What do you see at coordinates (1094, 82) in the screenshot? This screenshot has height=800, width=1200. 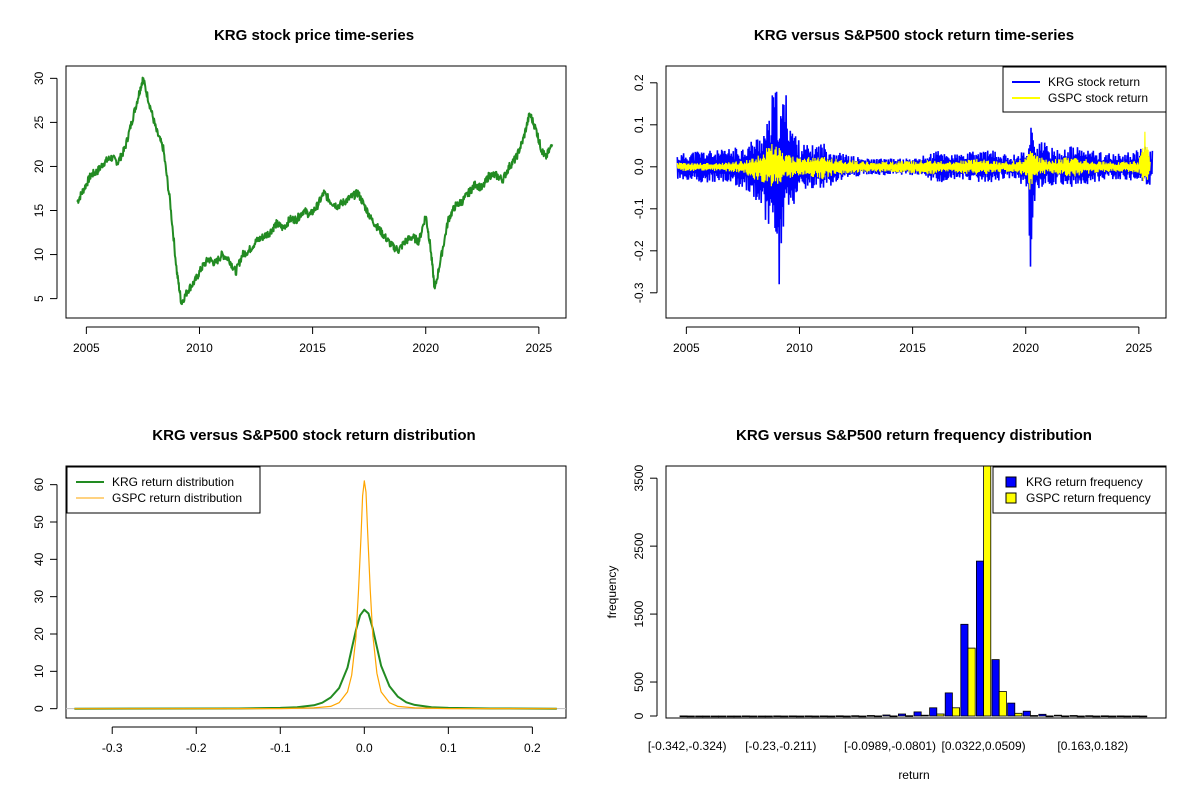 I see `legend-label-krg-return: KRG stock return` at bounding box center [1094, 82].